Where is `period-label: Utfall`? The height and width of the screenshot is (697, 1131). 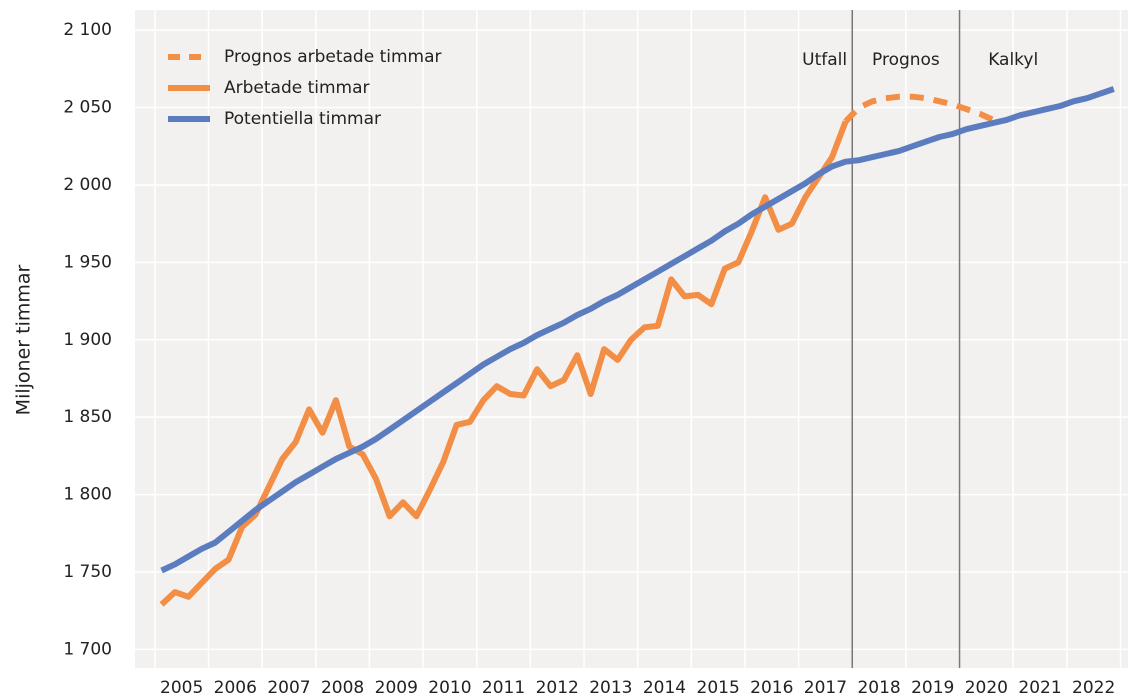 period-label: Utfall is located at coordinates (824, 60).